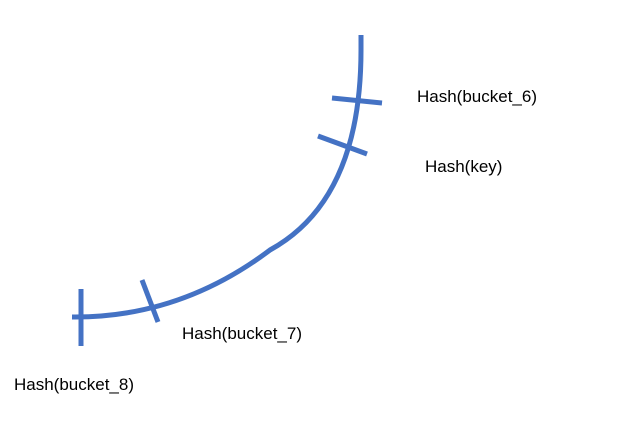  What do you see at coordinates (464, 166) in the screenshot?
I see `label-hash-key: Hash(key)` at bounding box center [464, 166].